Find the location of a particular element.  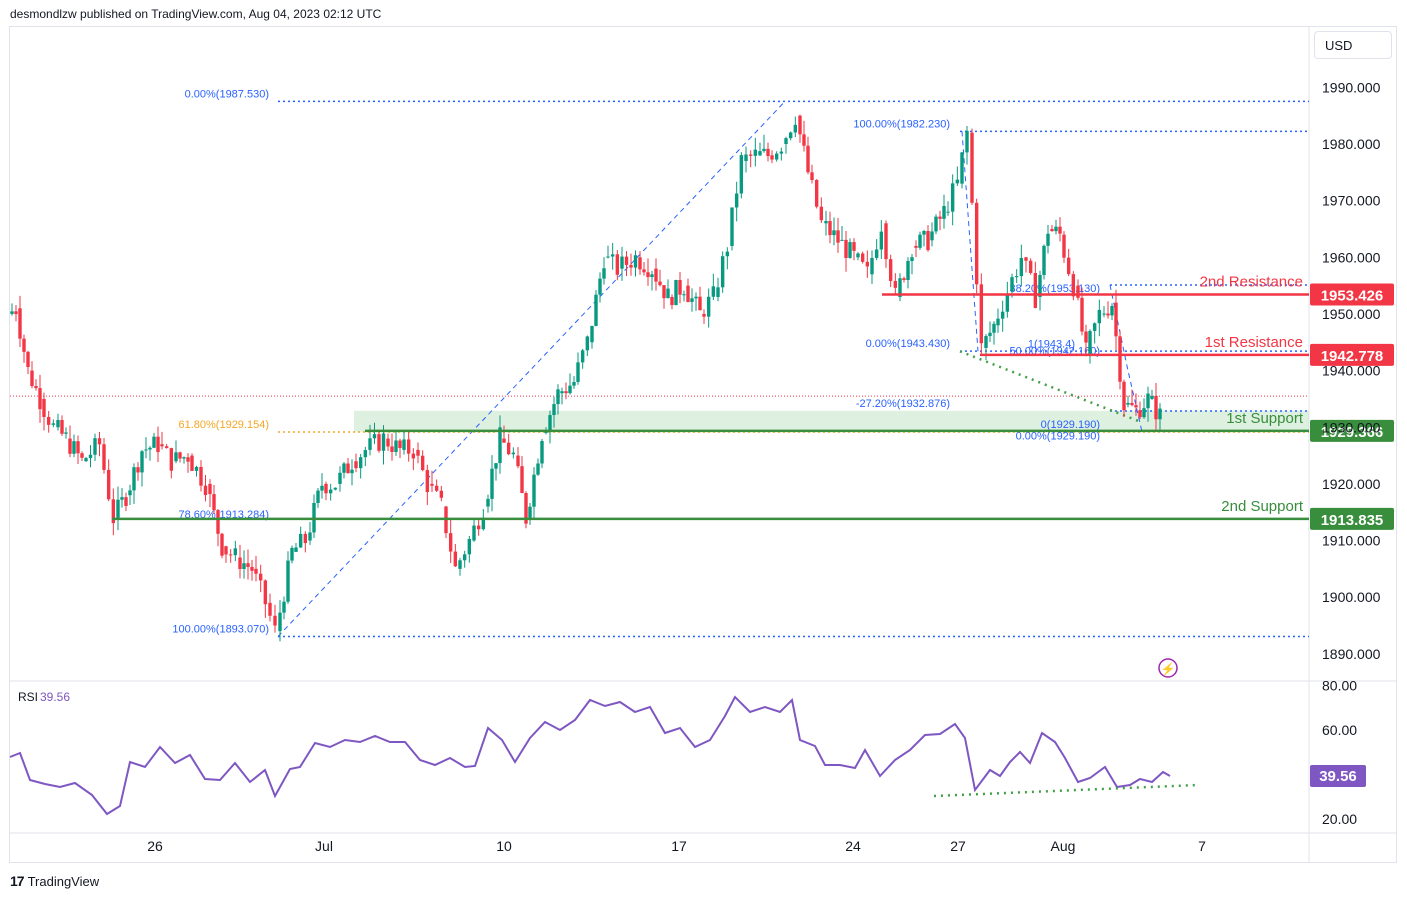

fib-label: 61.80%(1929.154) is located at coordinates (223, 425).